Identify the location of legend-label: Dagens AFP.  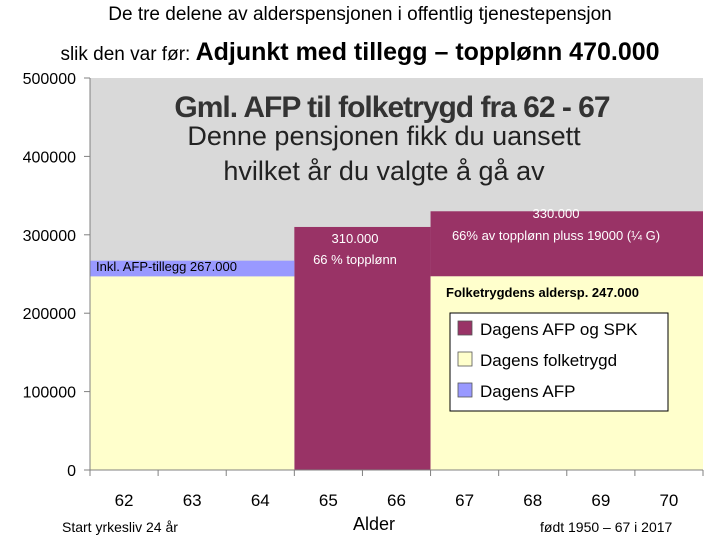
(527, 391).